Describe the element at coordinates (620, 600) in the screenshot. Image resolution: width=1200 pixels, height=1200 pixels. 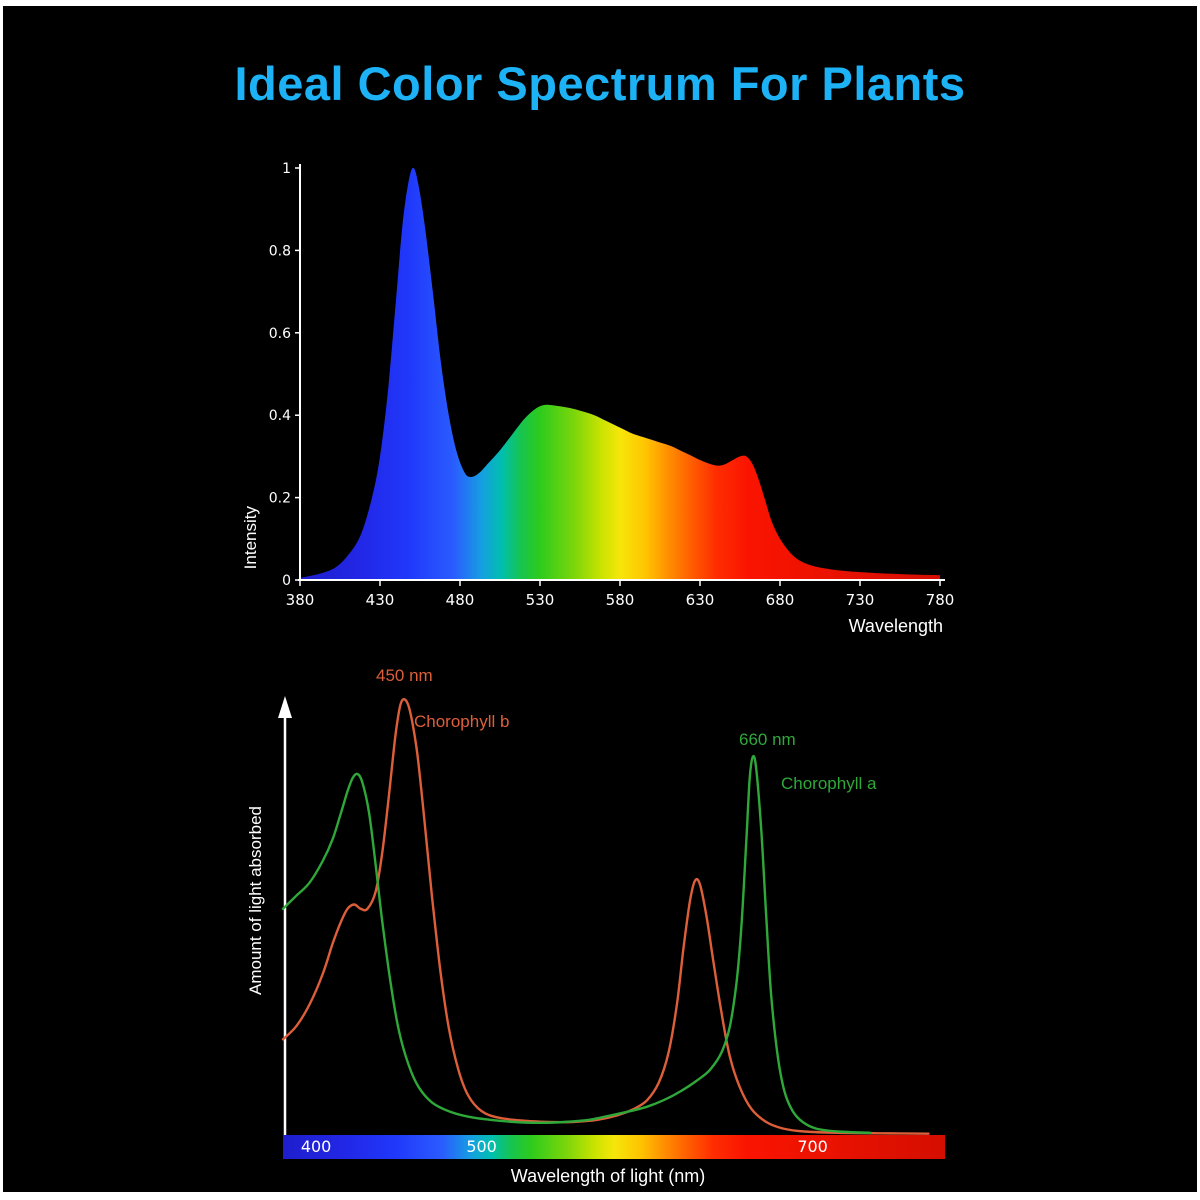
I see `top-chart-x-tick-label: 580` at that location.